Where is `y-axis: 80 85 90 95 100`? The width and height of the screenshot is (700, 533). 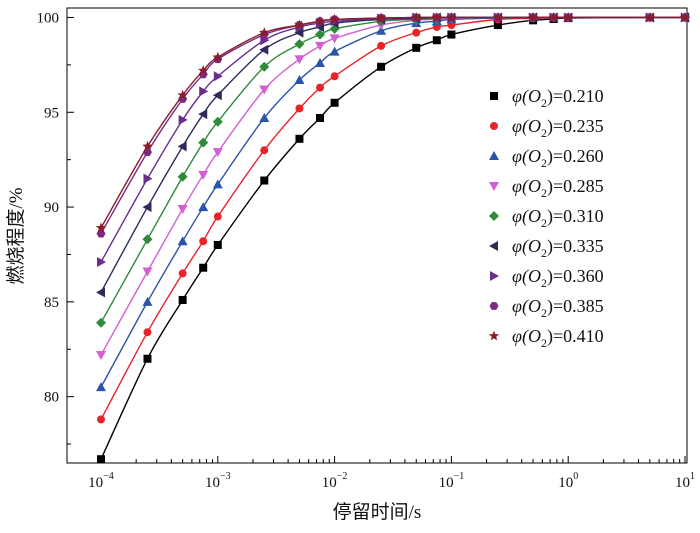 y-axis: 80 85 90 95 100 is located at coordinates (55, 227).